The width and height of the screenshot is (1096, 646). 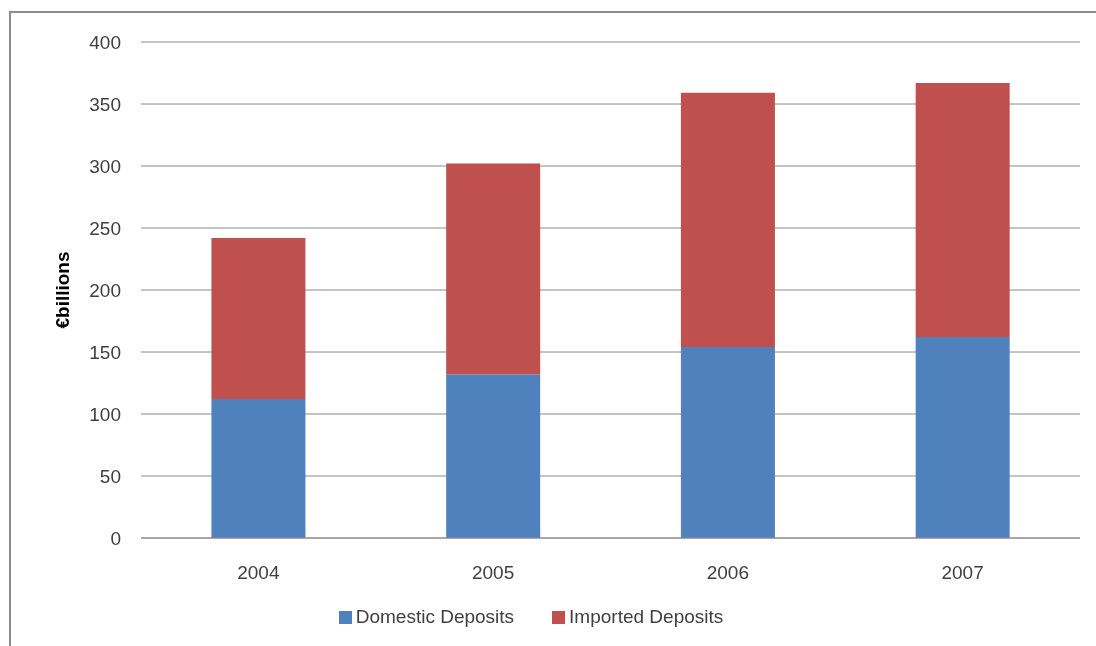 I want to click on x-tick-label: 2006, so click(x=728, y=573).